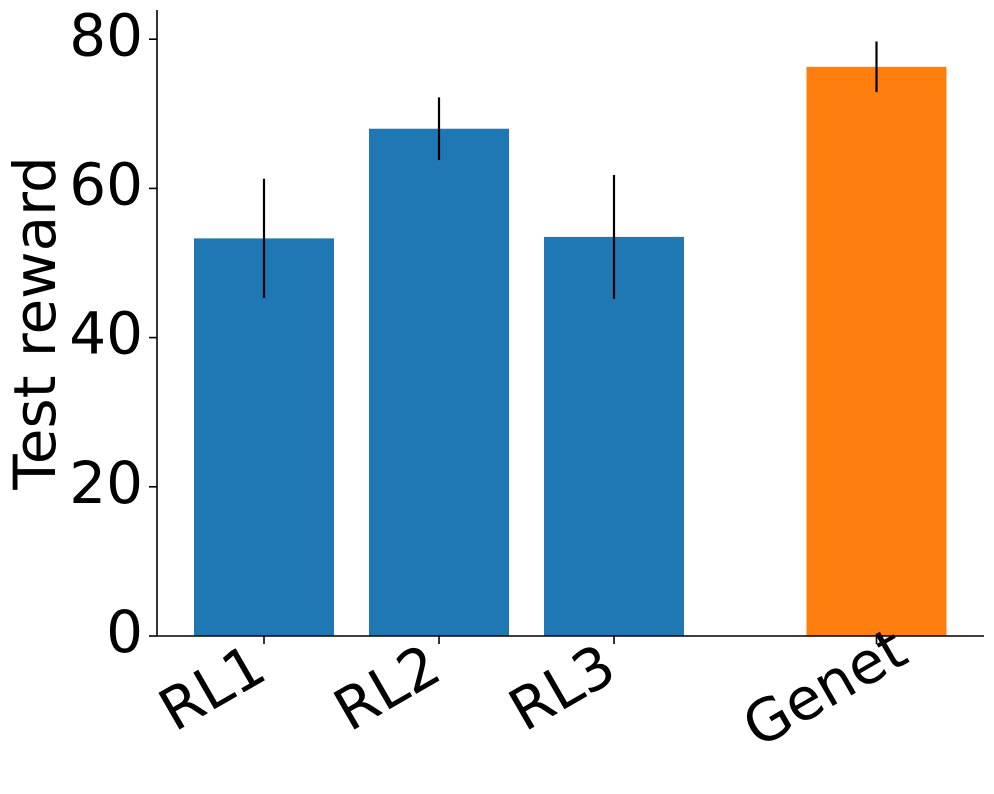  What do you see at coordinates (106, 483) in the screenshot?
I see `y-tick-label-20: 20` at bounding box center [106, 483].